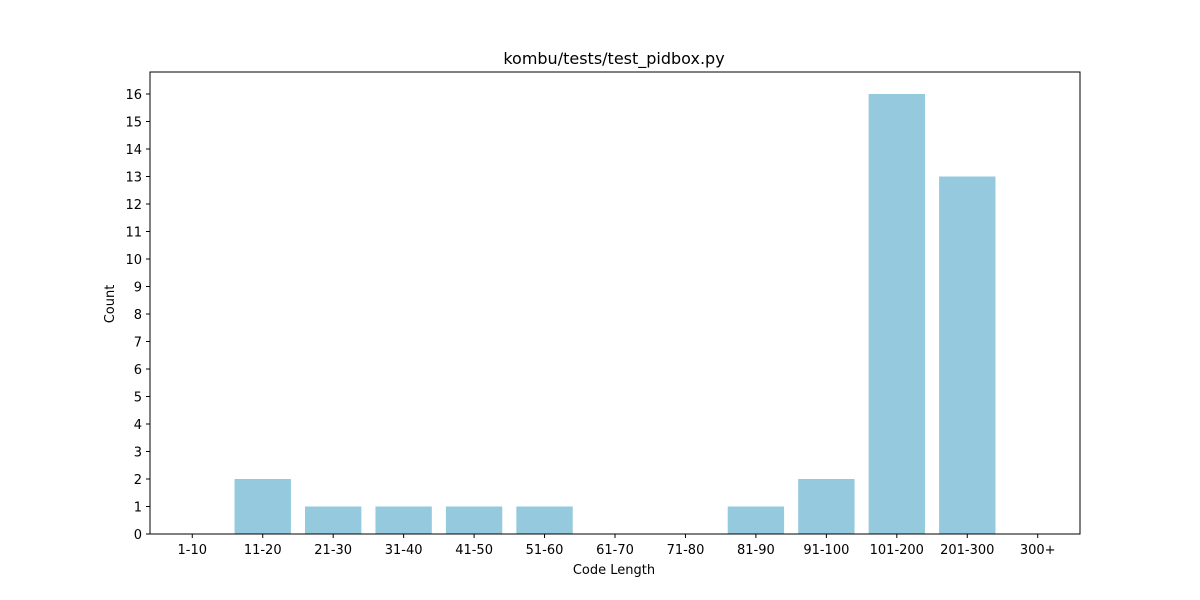 The width and height of the screenshot is (1200, 600). Describe the element at coordinates (133, 233) in the screenshot. I see `y-tick-label: 11` at that location.